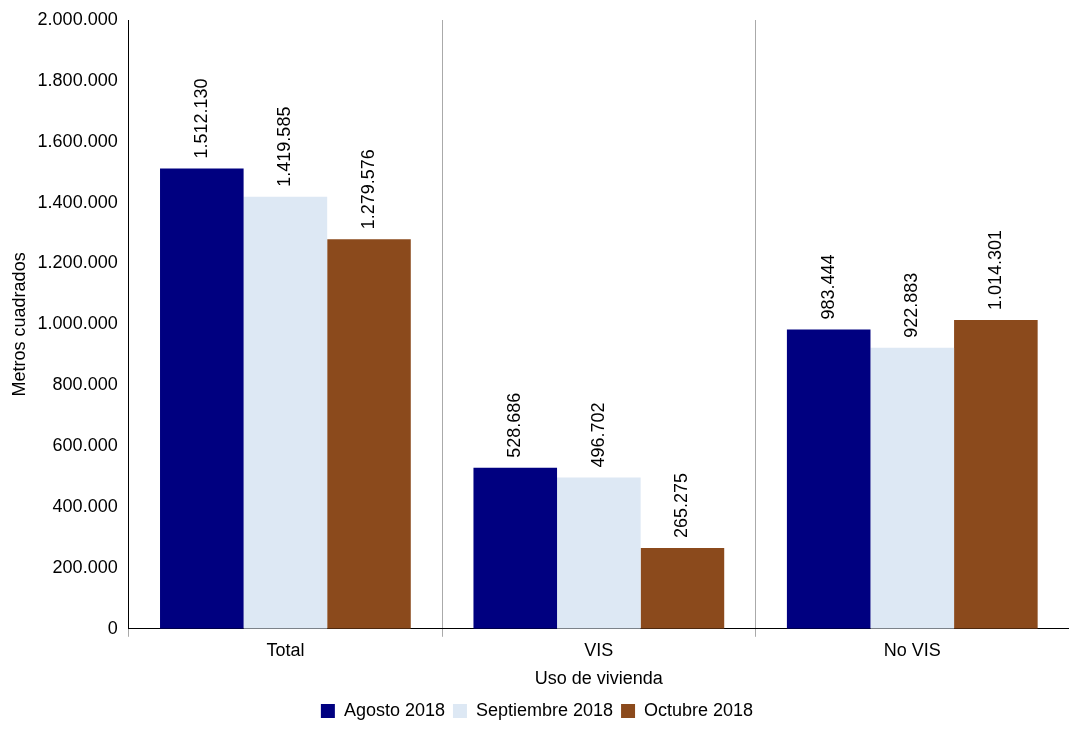  Describe the element at coordinates (699, 709) in the screenshot. I see `legend-label: Octubre 2018` at that location.